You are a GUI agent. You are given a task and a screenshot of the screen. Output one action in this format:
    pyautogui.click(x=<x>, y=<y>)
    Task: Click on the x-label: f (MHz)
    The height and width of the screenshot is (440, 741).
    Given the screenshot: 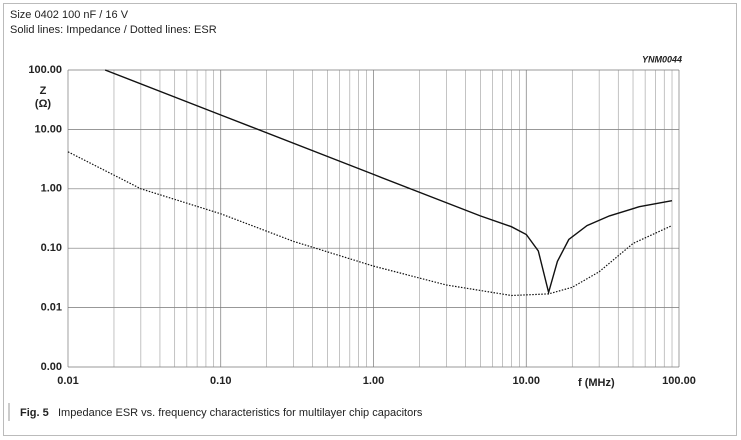 What is the action you would take?
    pyautogui.click(x=596, y=383)
    